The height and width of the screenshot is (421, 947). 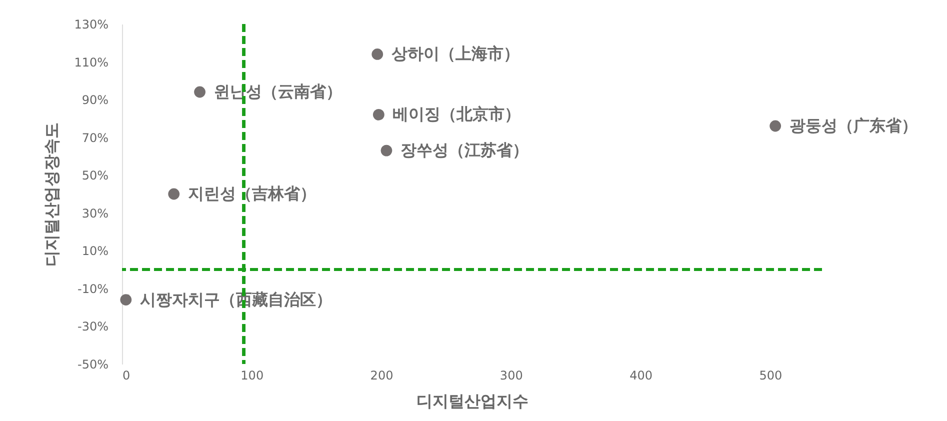 I want to click on x-tick-label: 400, so click(x=641, y=375).